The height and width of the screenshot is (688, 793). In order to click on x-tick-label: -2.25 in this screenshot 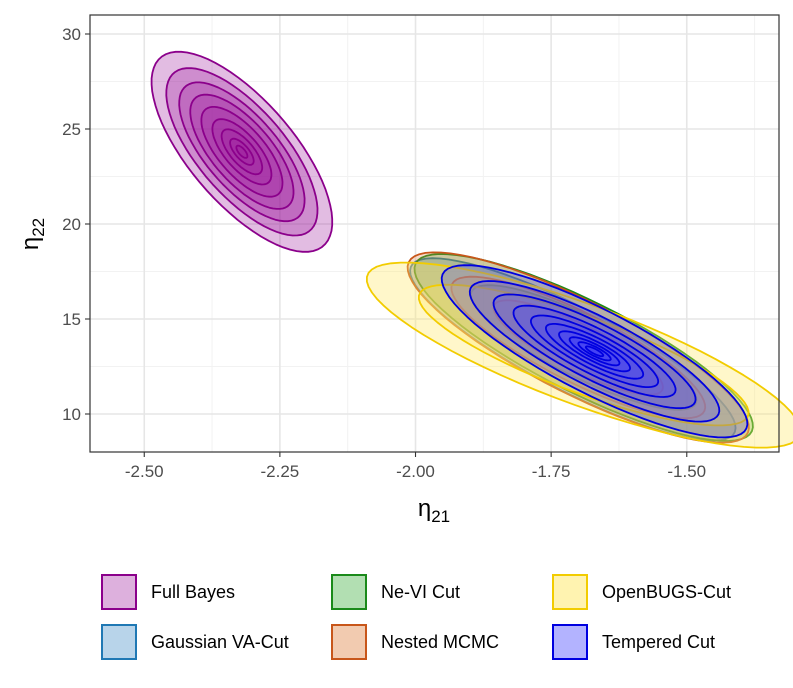, I will do `click(280, 471)`.